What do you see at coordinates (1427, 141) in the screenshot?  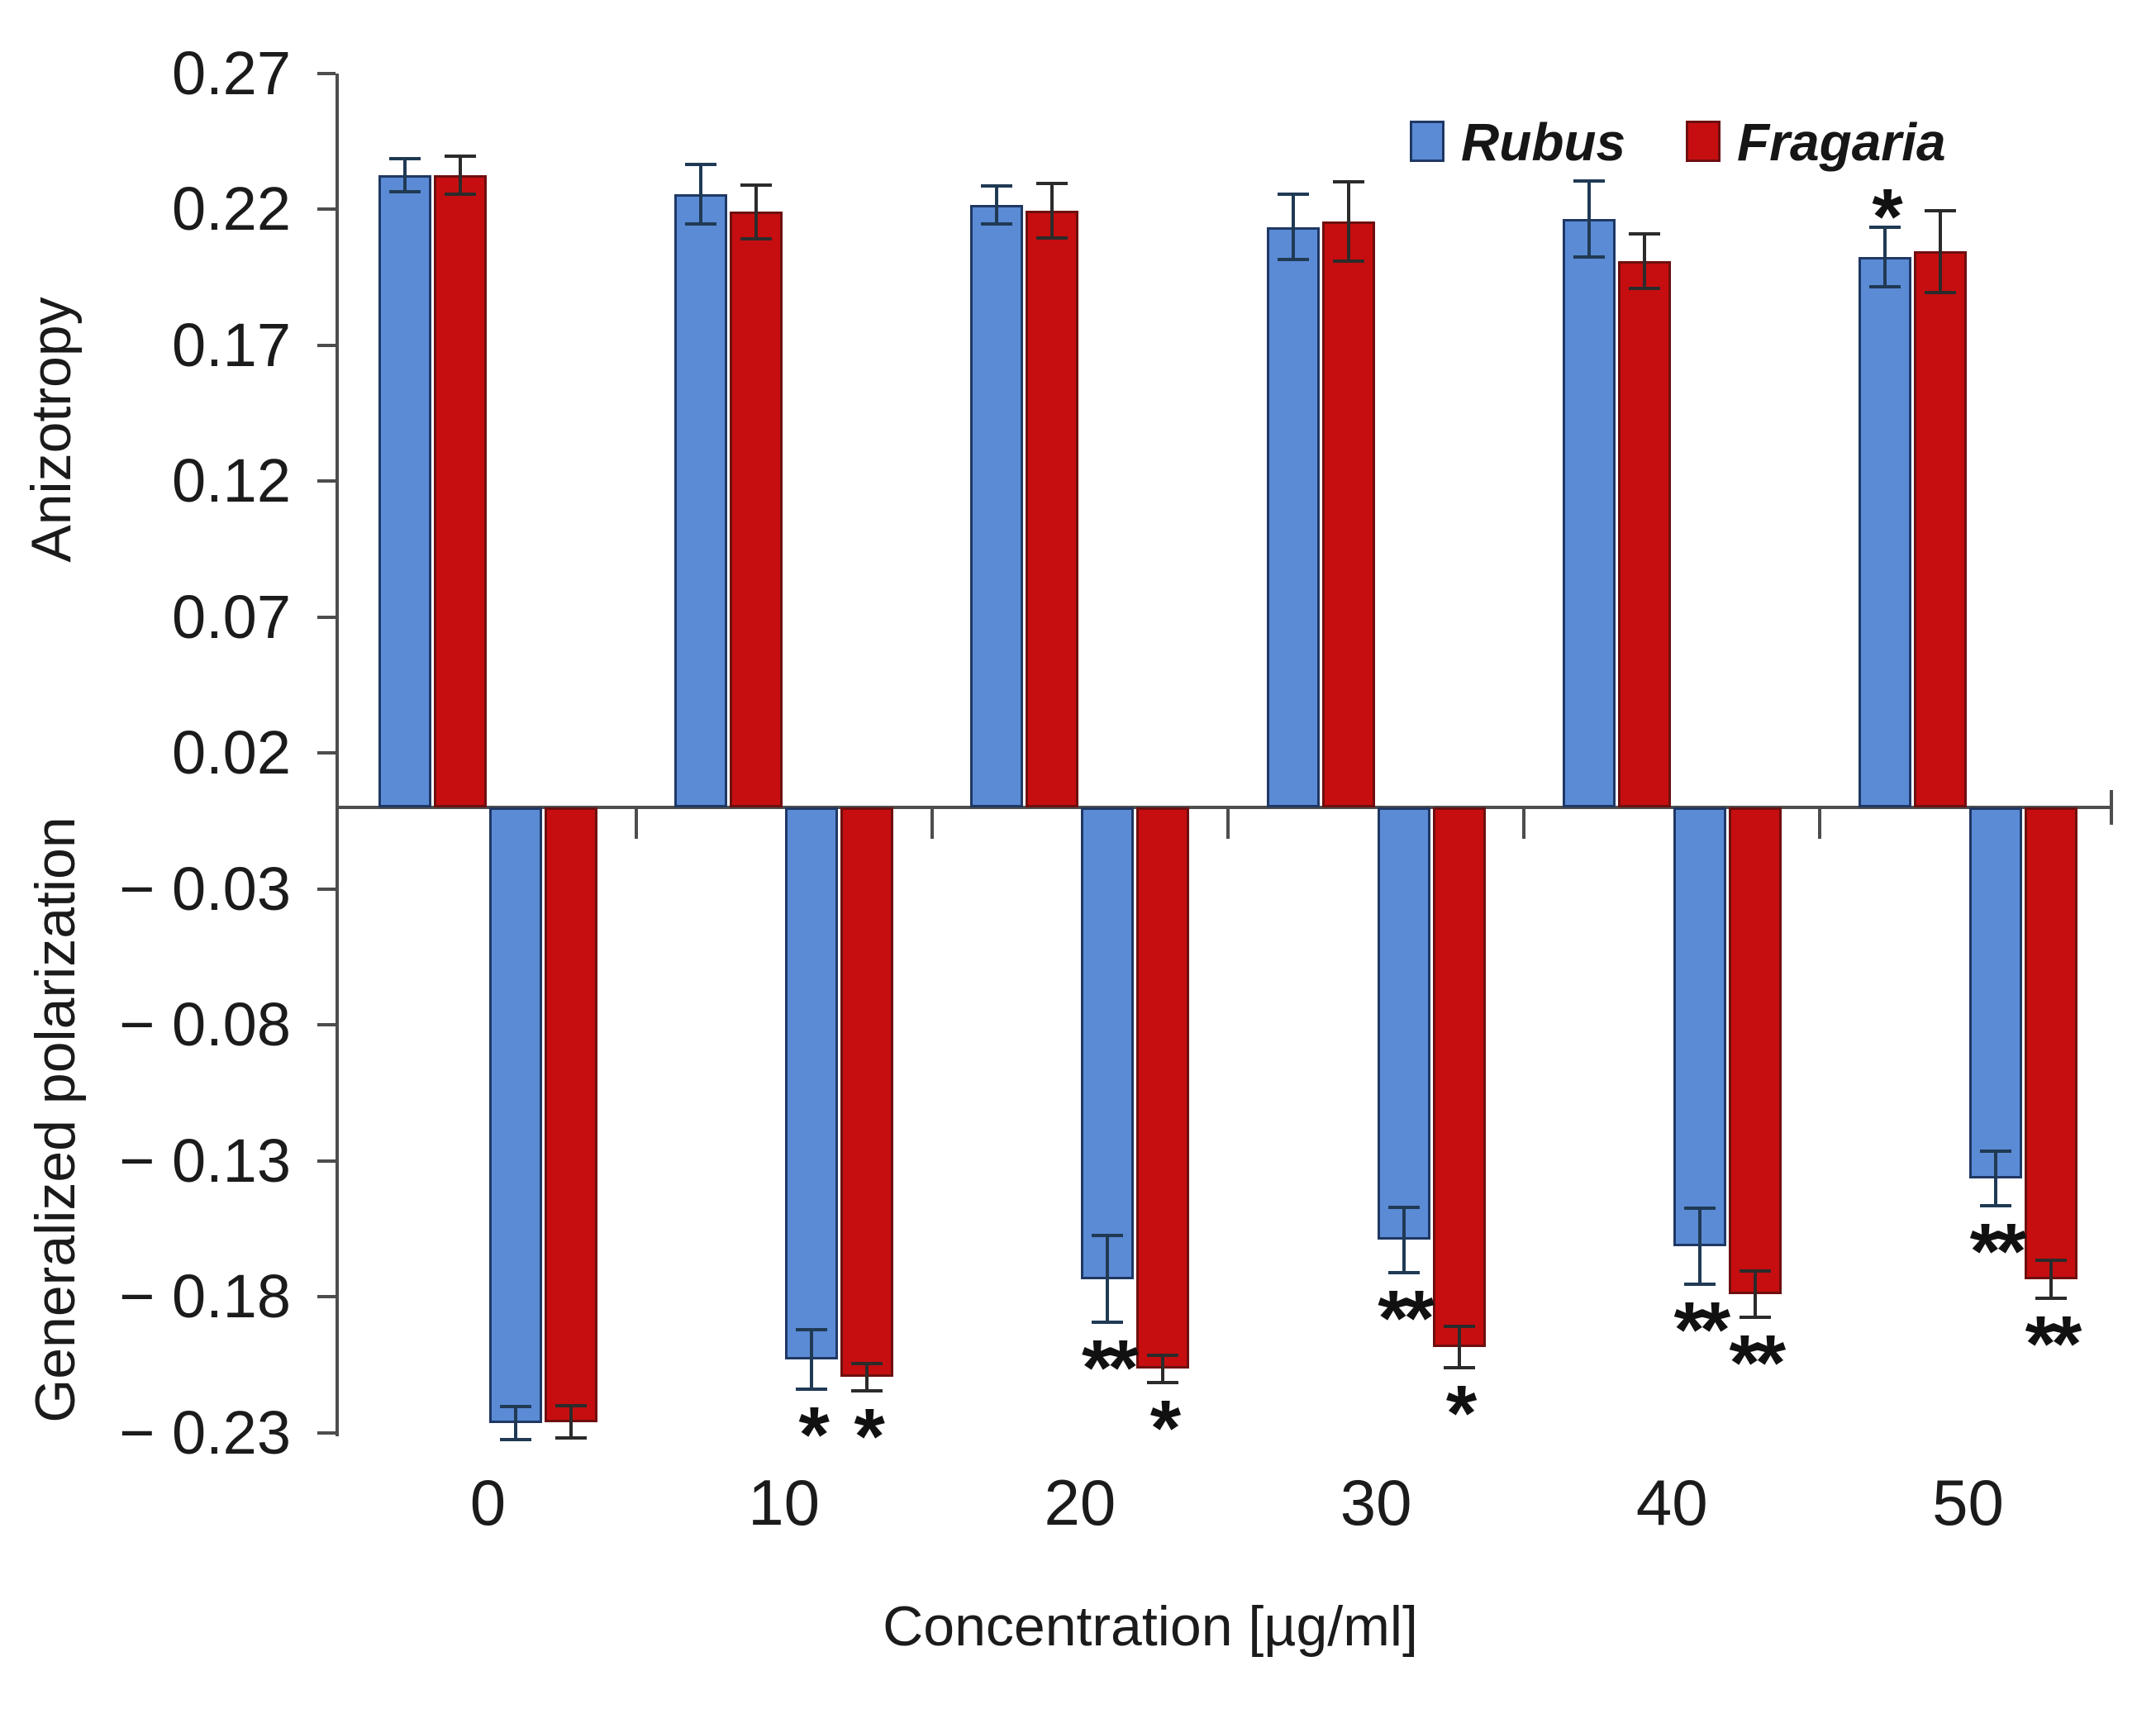 I see `legend-swatch-rubus-icon` at bounding box center [1427, 141].